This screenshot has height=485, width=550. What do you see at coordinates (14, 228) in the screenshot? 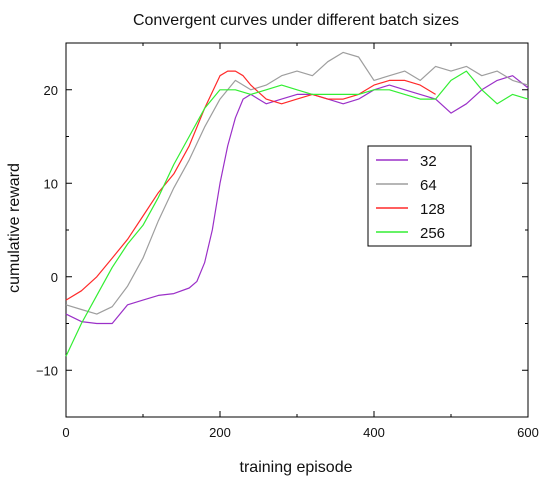
I see `y-axis-label: cumulative reward` at bounding box center [14, 228].